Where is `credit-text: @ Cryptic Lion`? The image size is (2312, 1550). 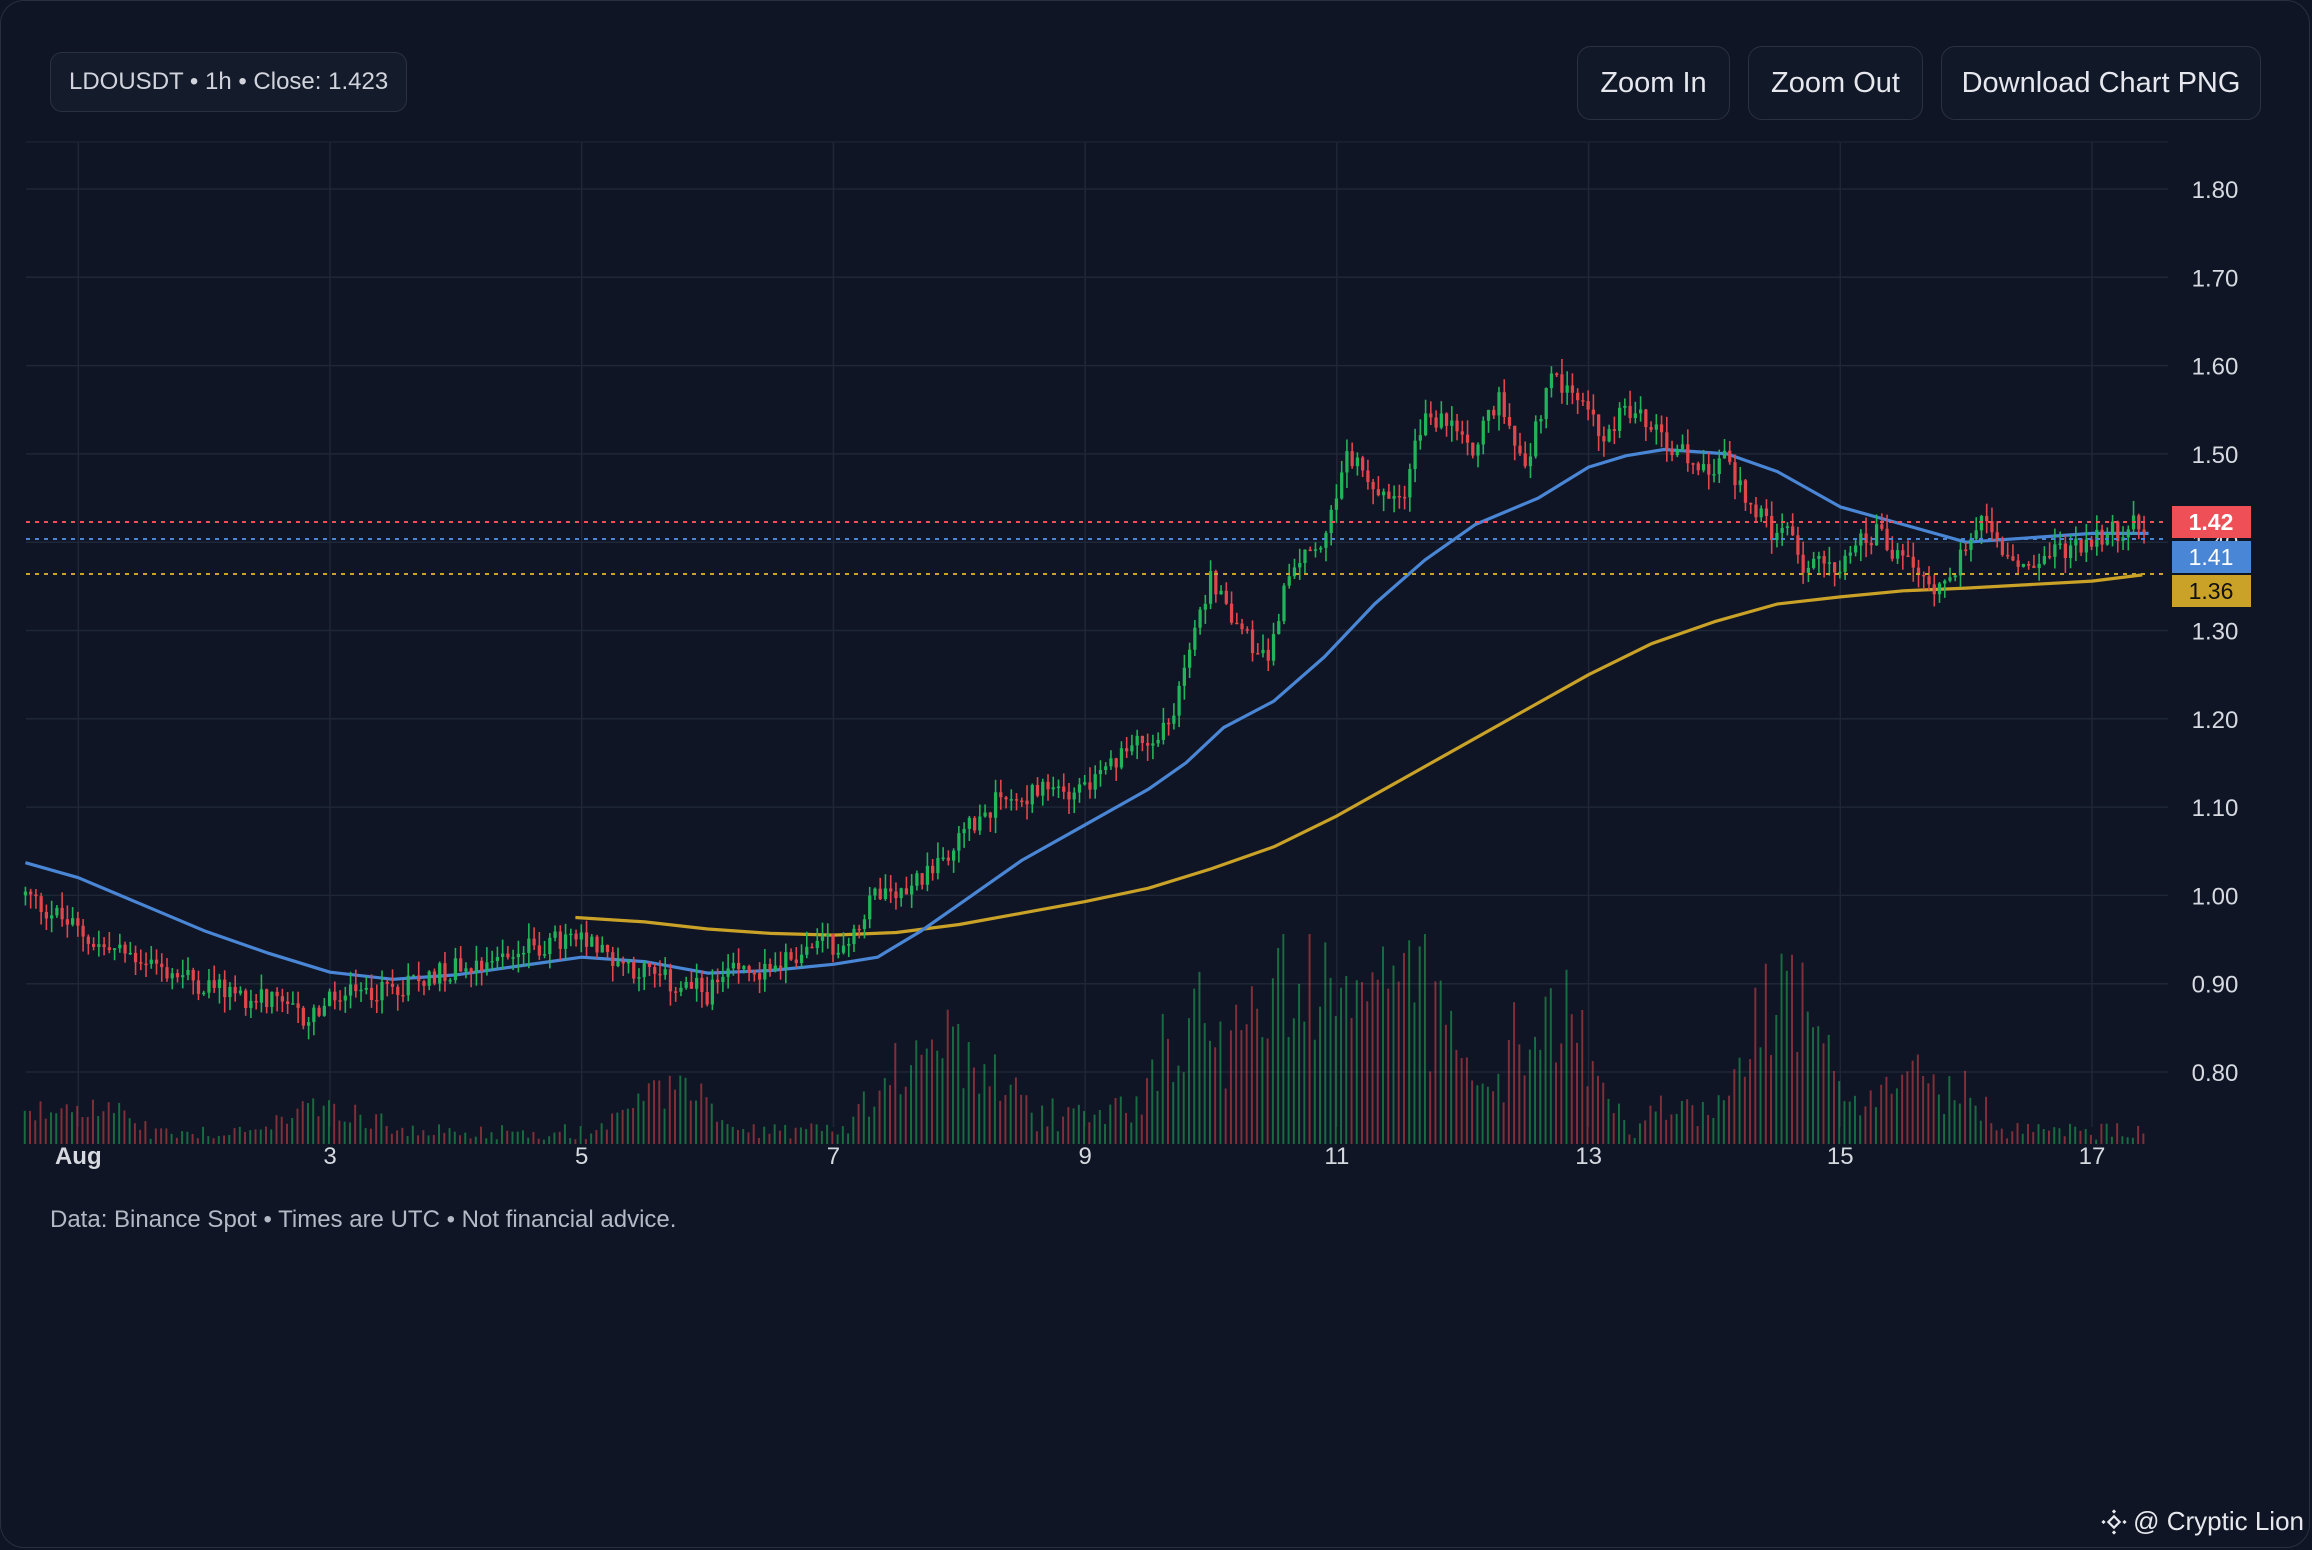
credit-text: @ Cryptic Lion is located at coordinates (2218, 1521).